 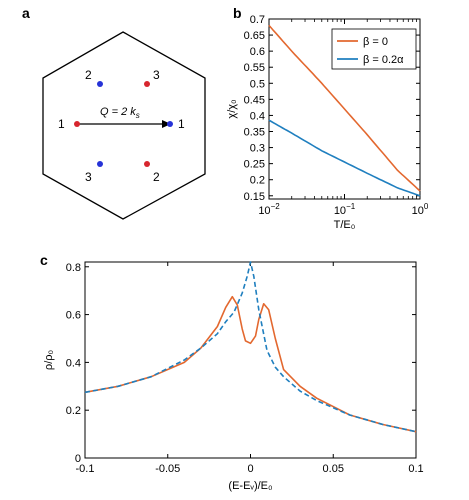 What do you see at coordinates (61, 124) in the screenshot?
I see `k-point-label-red-1: 1` at bounding box center [61, 124].